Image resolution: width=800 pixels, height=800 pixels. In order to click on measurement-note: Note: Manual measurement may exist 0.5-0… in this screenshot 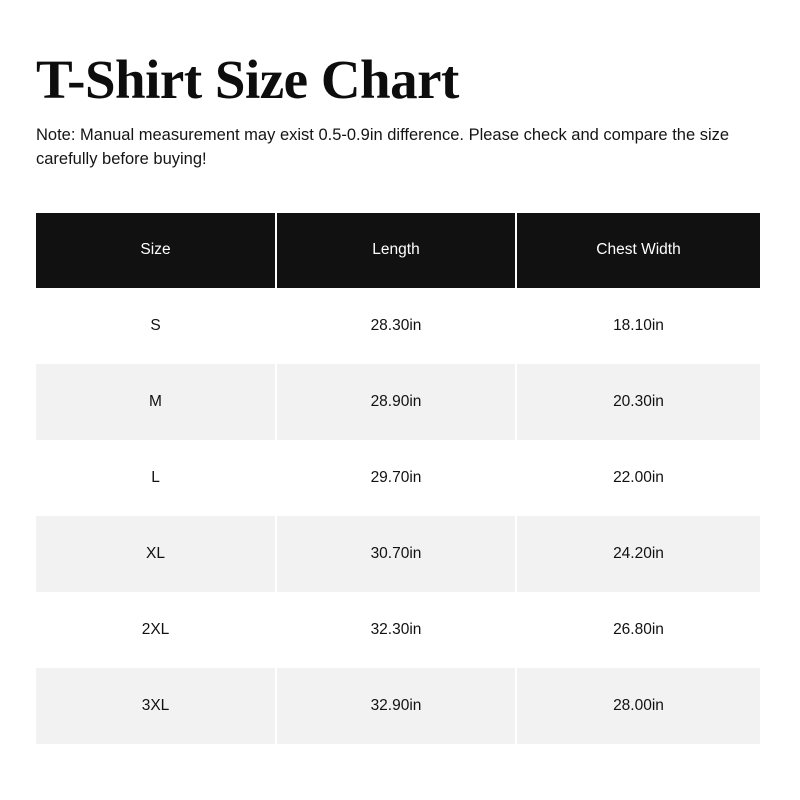, I will do `click(383, 147)`.